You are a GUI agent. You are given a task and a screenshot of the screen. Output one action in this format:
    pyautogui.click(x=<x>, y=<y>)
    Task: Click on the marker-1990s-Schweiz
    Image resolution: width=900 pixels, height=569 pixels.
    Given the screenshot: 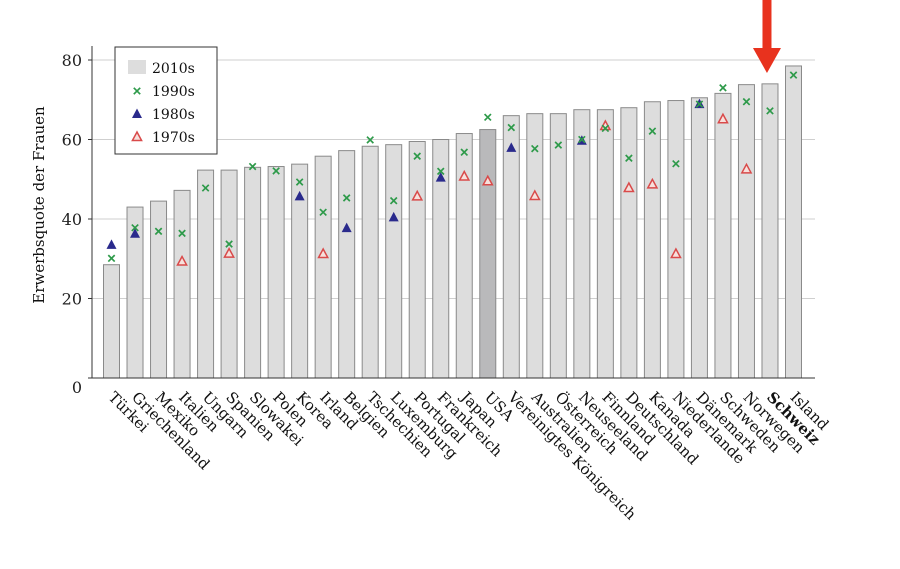 What is the action you would take?
    pyautogui.click(x=770, y=111)
    